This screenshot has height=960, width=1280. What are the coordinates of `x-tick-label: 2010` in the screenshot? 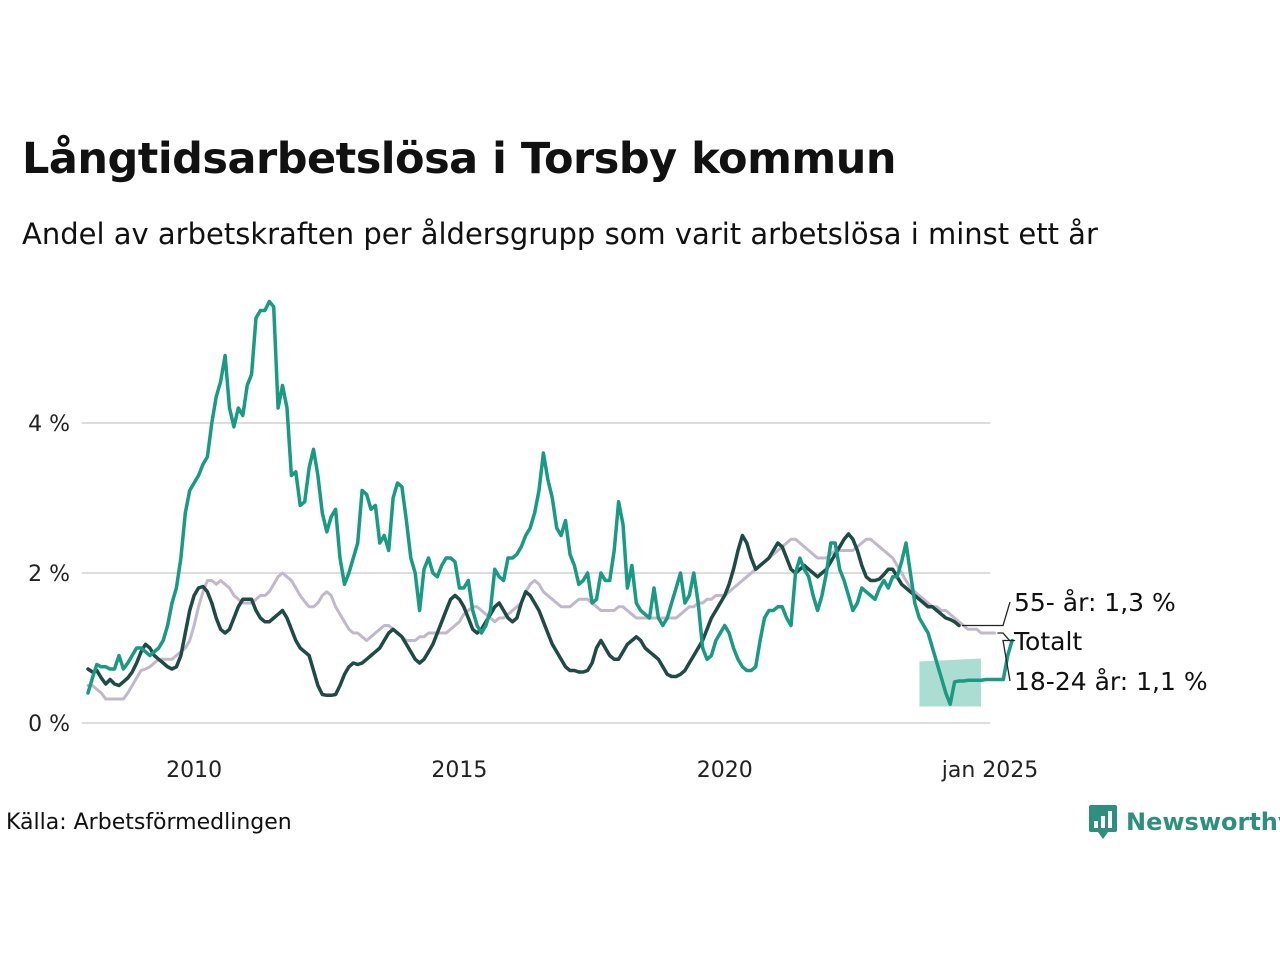 It's located at (194, 770).